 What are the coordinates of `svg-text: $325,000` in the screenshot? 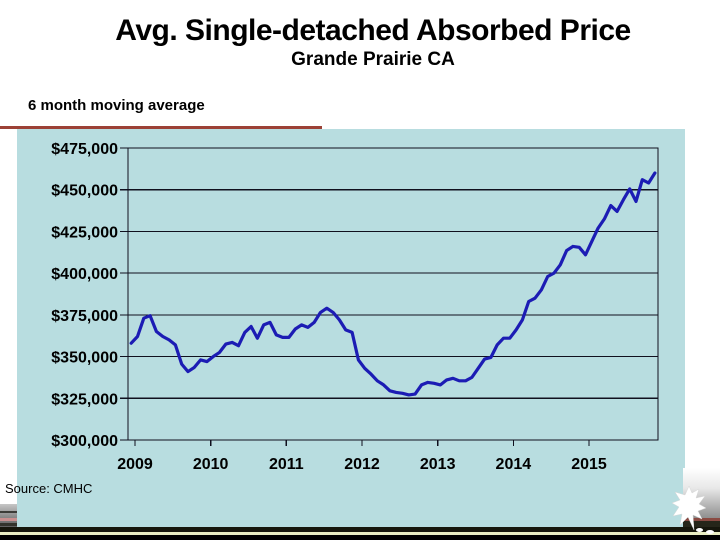 It's located at (84, 399).